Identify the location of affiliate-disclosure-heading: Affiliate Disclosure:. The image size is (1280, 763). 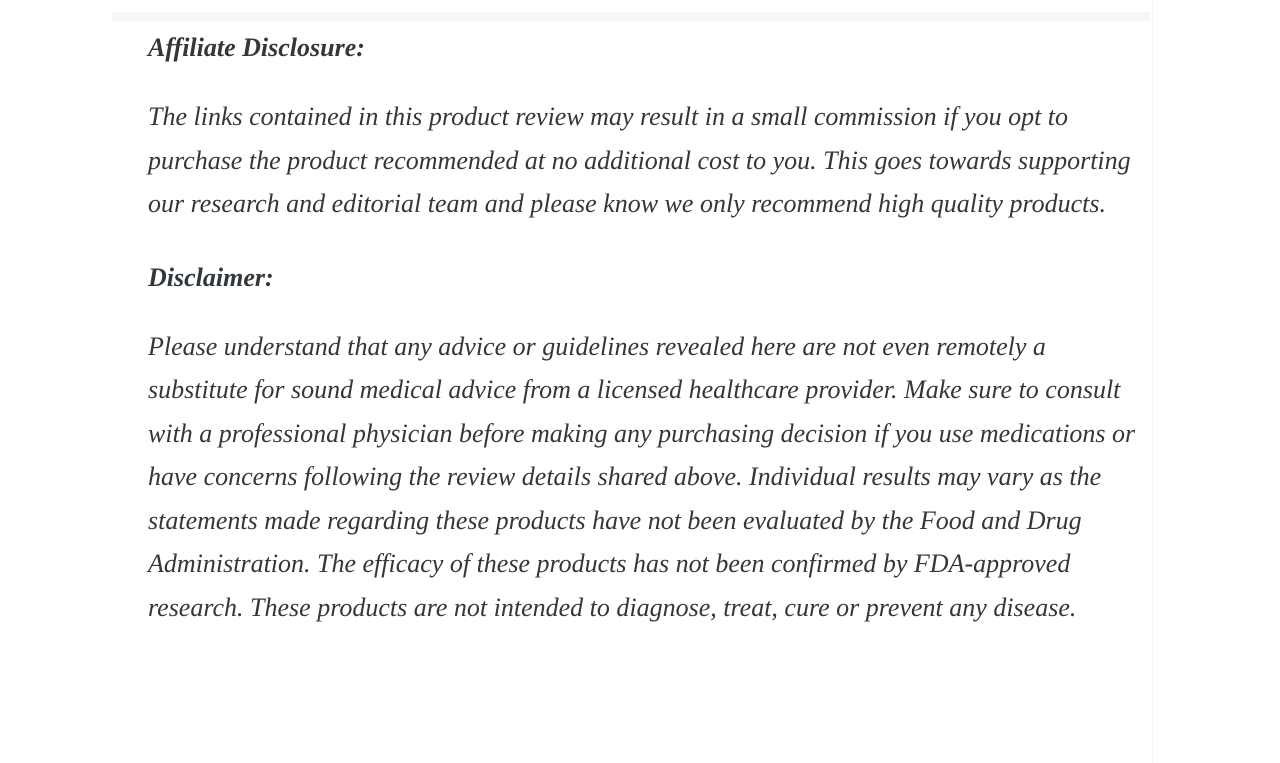
(256, 47).